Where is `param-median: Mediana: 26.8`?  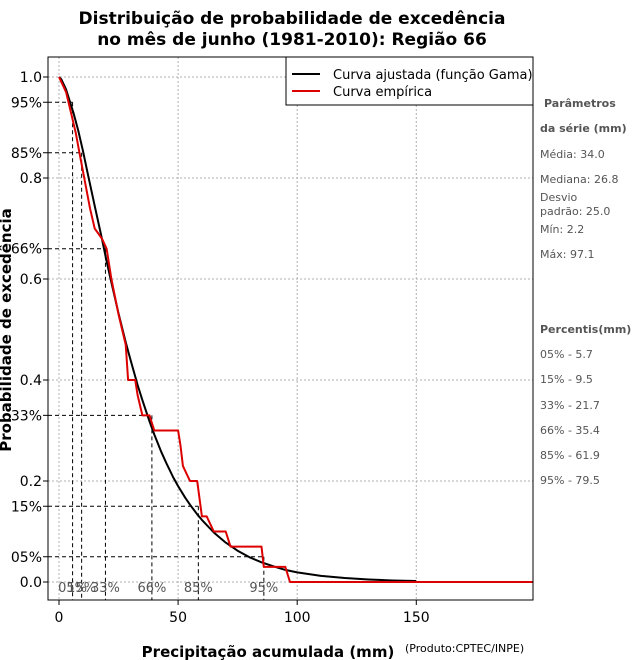
param-median: Mediana: 26.8 is located at coordinates (579, 179).